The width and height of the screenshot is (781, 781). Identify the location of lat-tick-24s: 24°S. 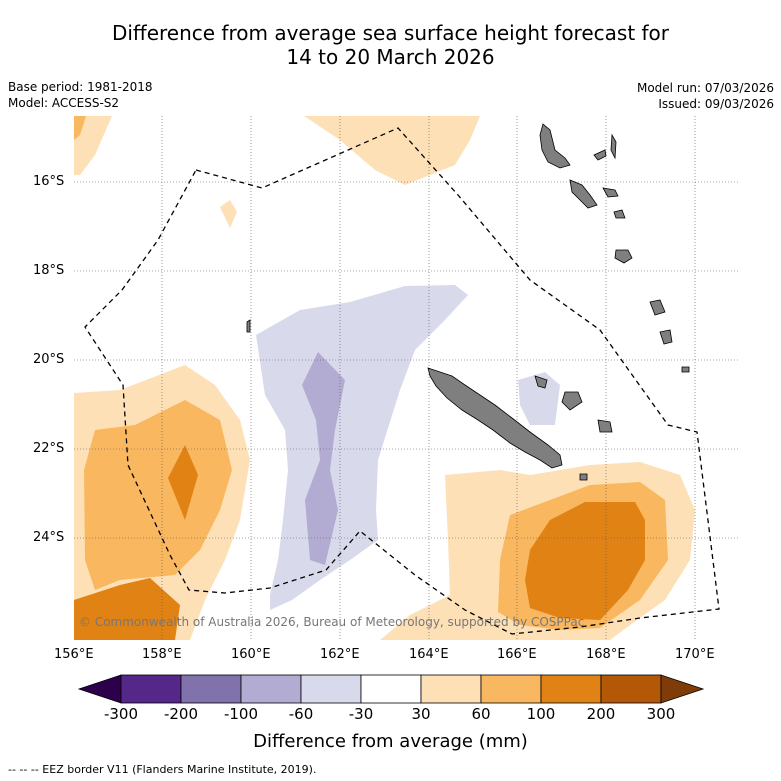
(49, 537).